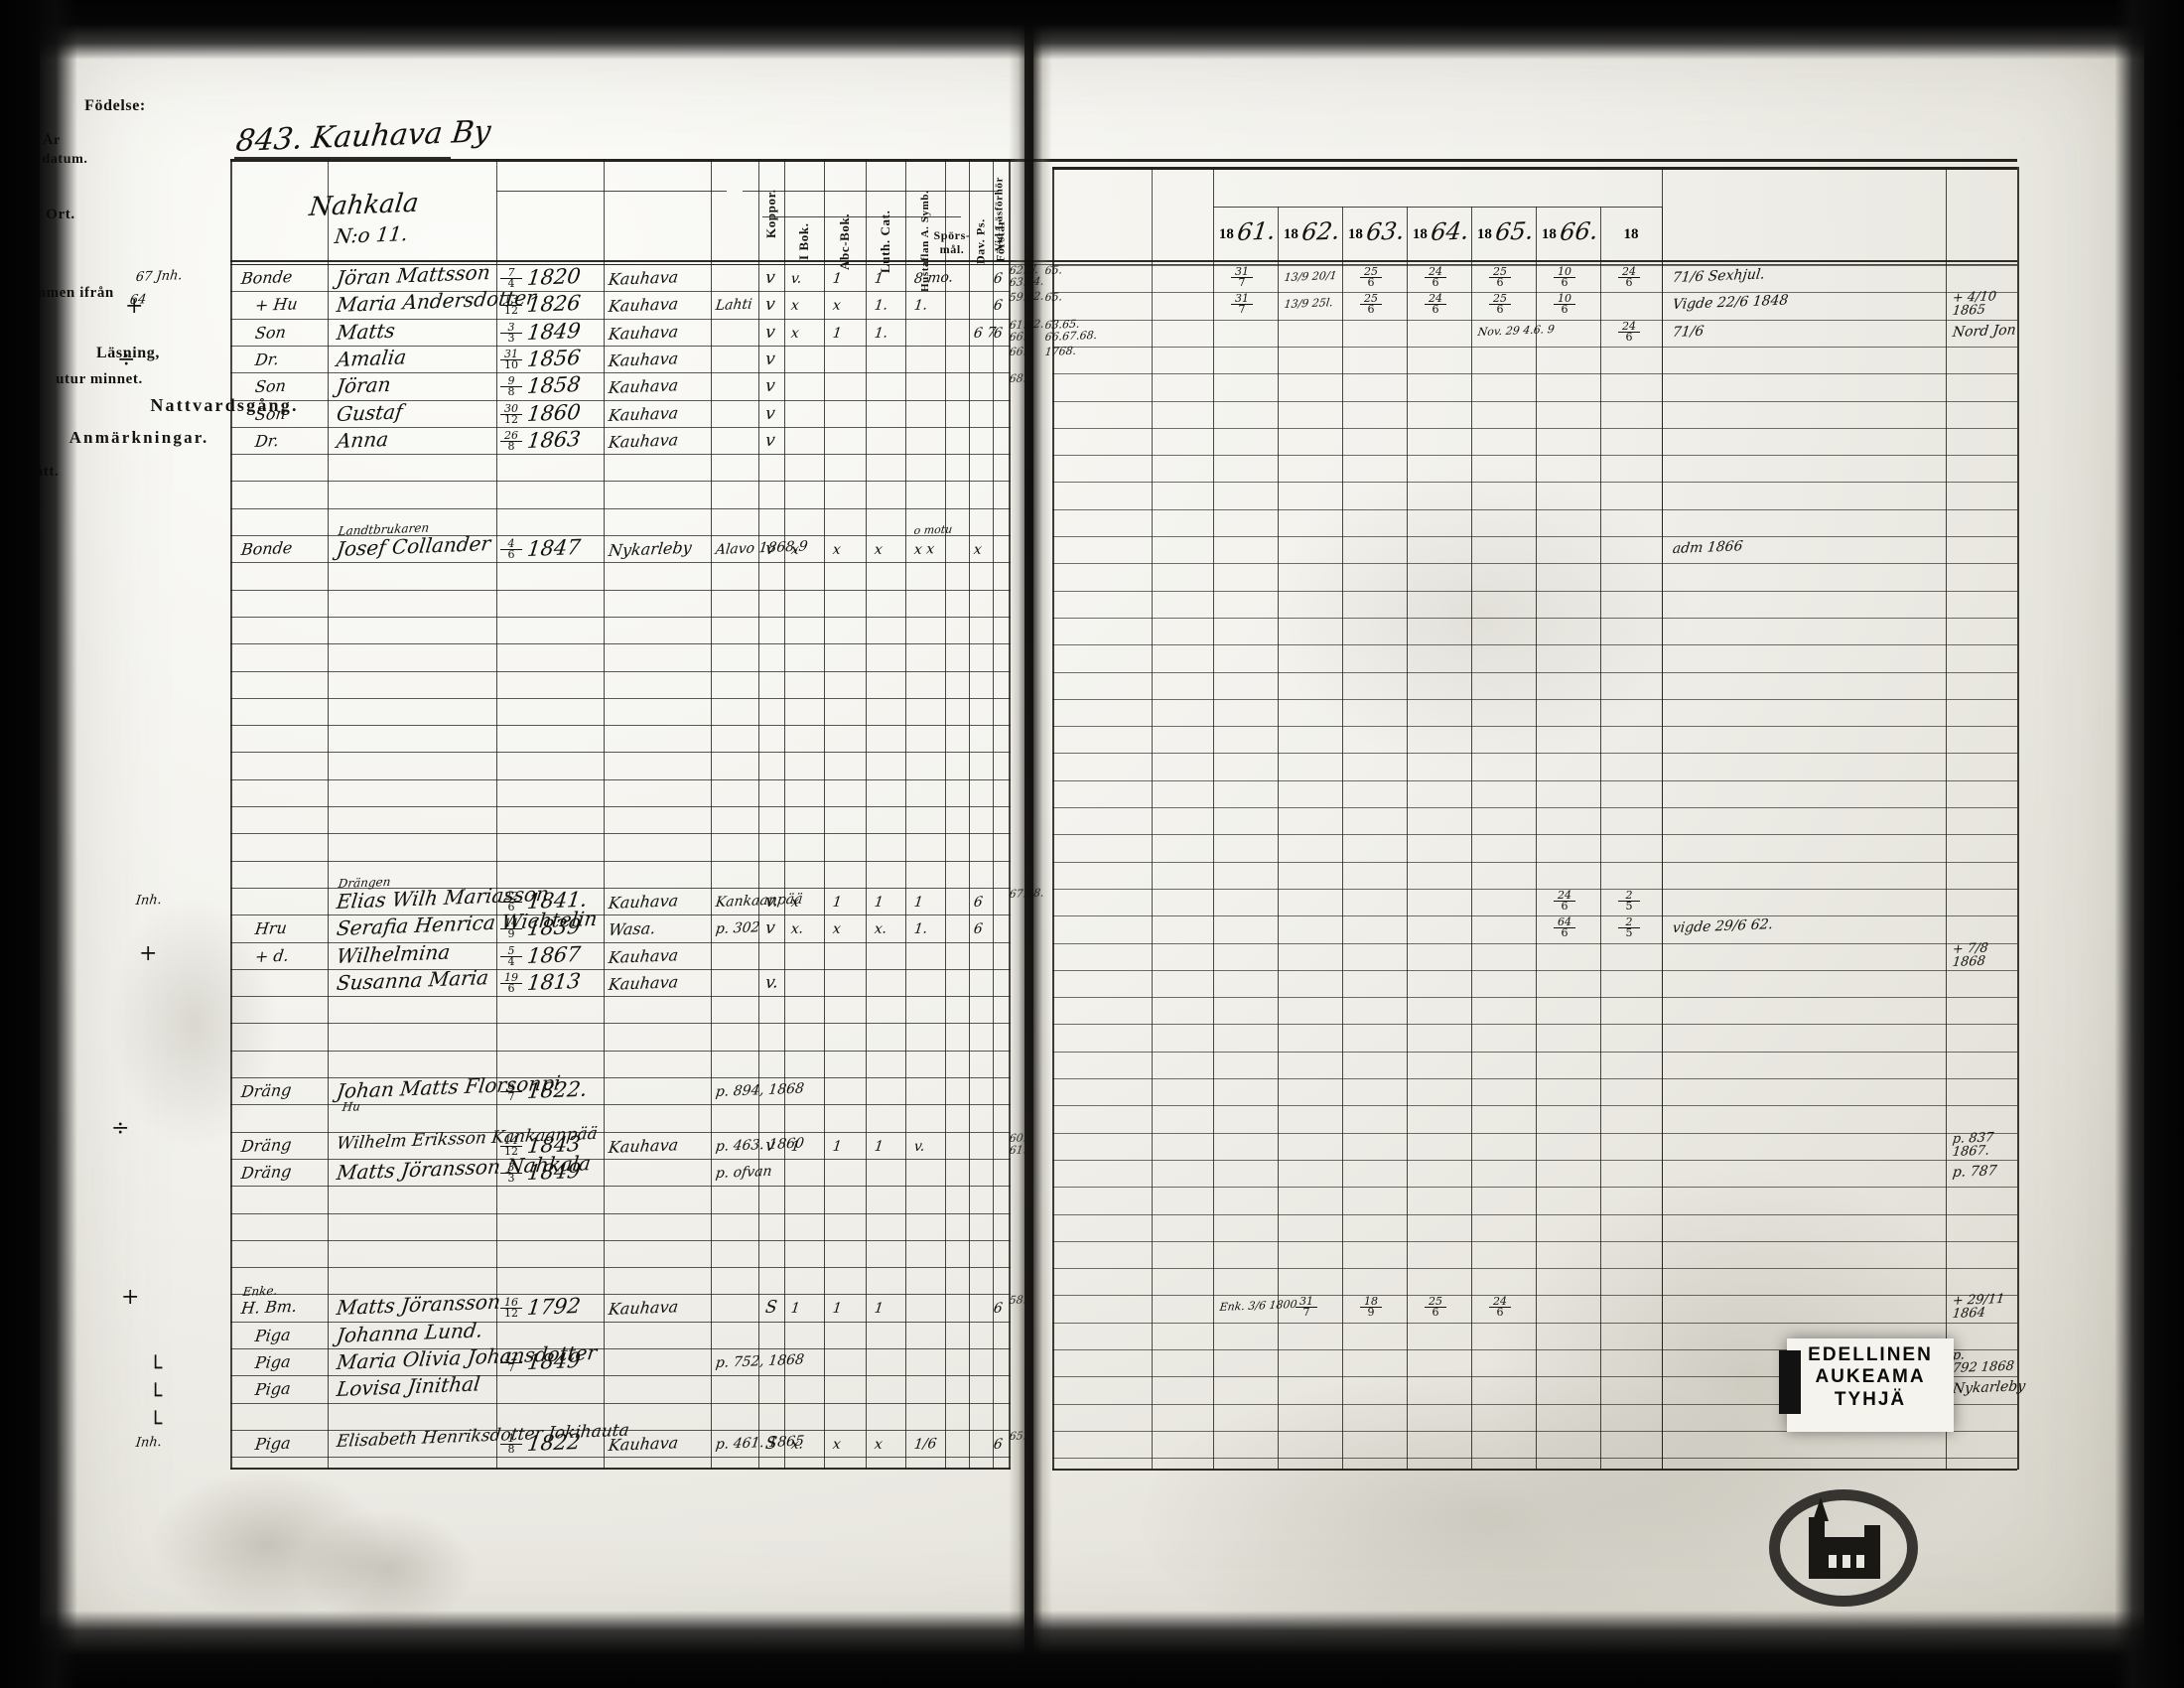 This screenshot has height=1688, width=2184. Describe the element at coordinates (1514, 231) in the screenshot. I see `year-suffix: 65.` at that location.